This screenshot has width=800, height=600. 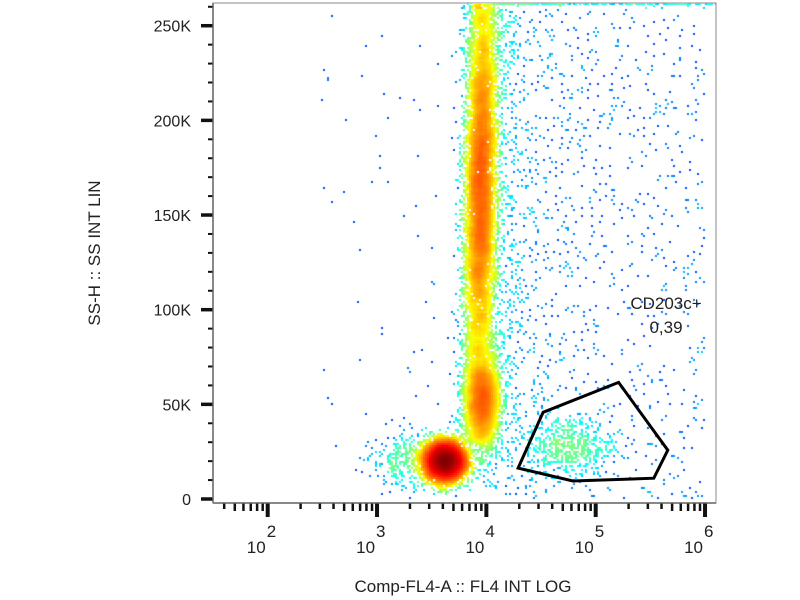 What do you see at coordinates (708, 531) in the screenshot?
I see `x-tick-label-exponent: 6` at bounding box center [708, 531].